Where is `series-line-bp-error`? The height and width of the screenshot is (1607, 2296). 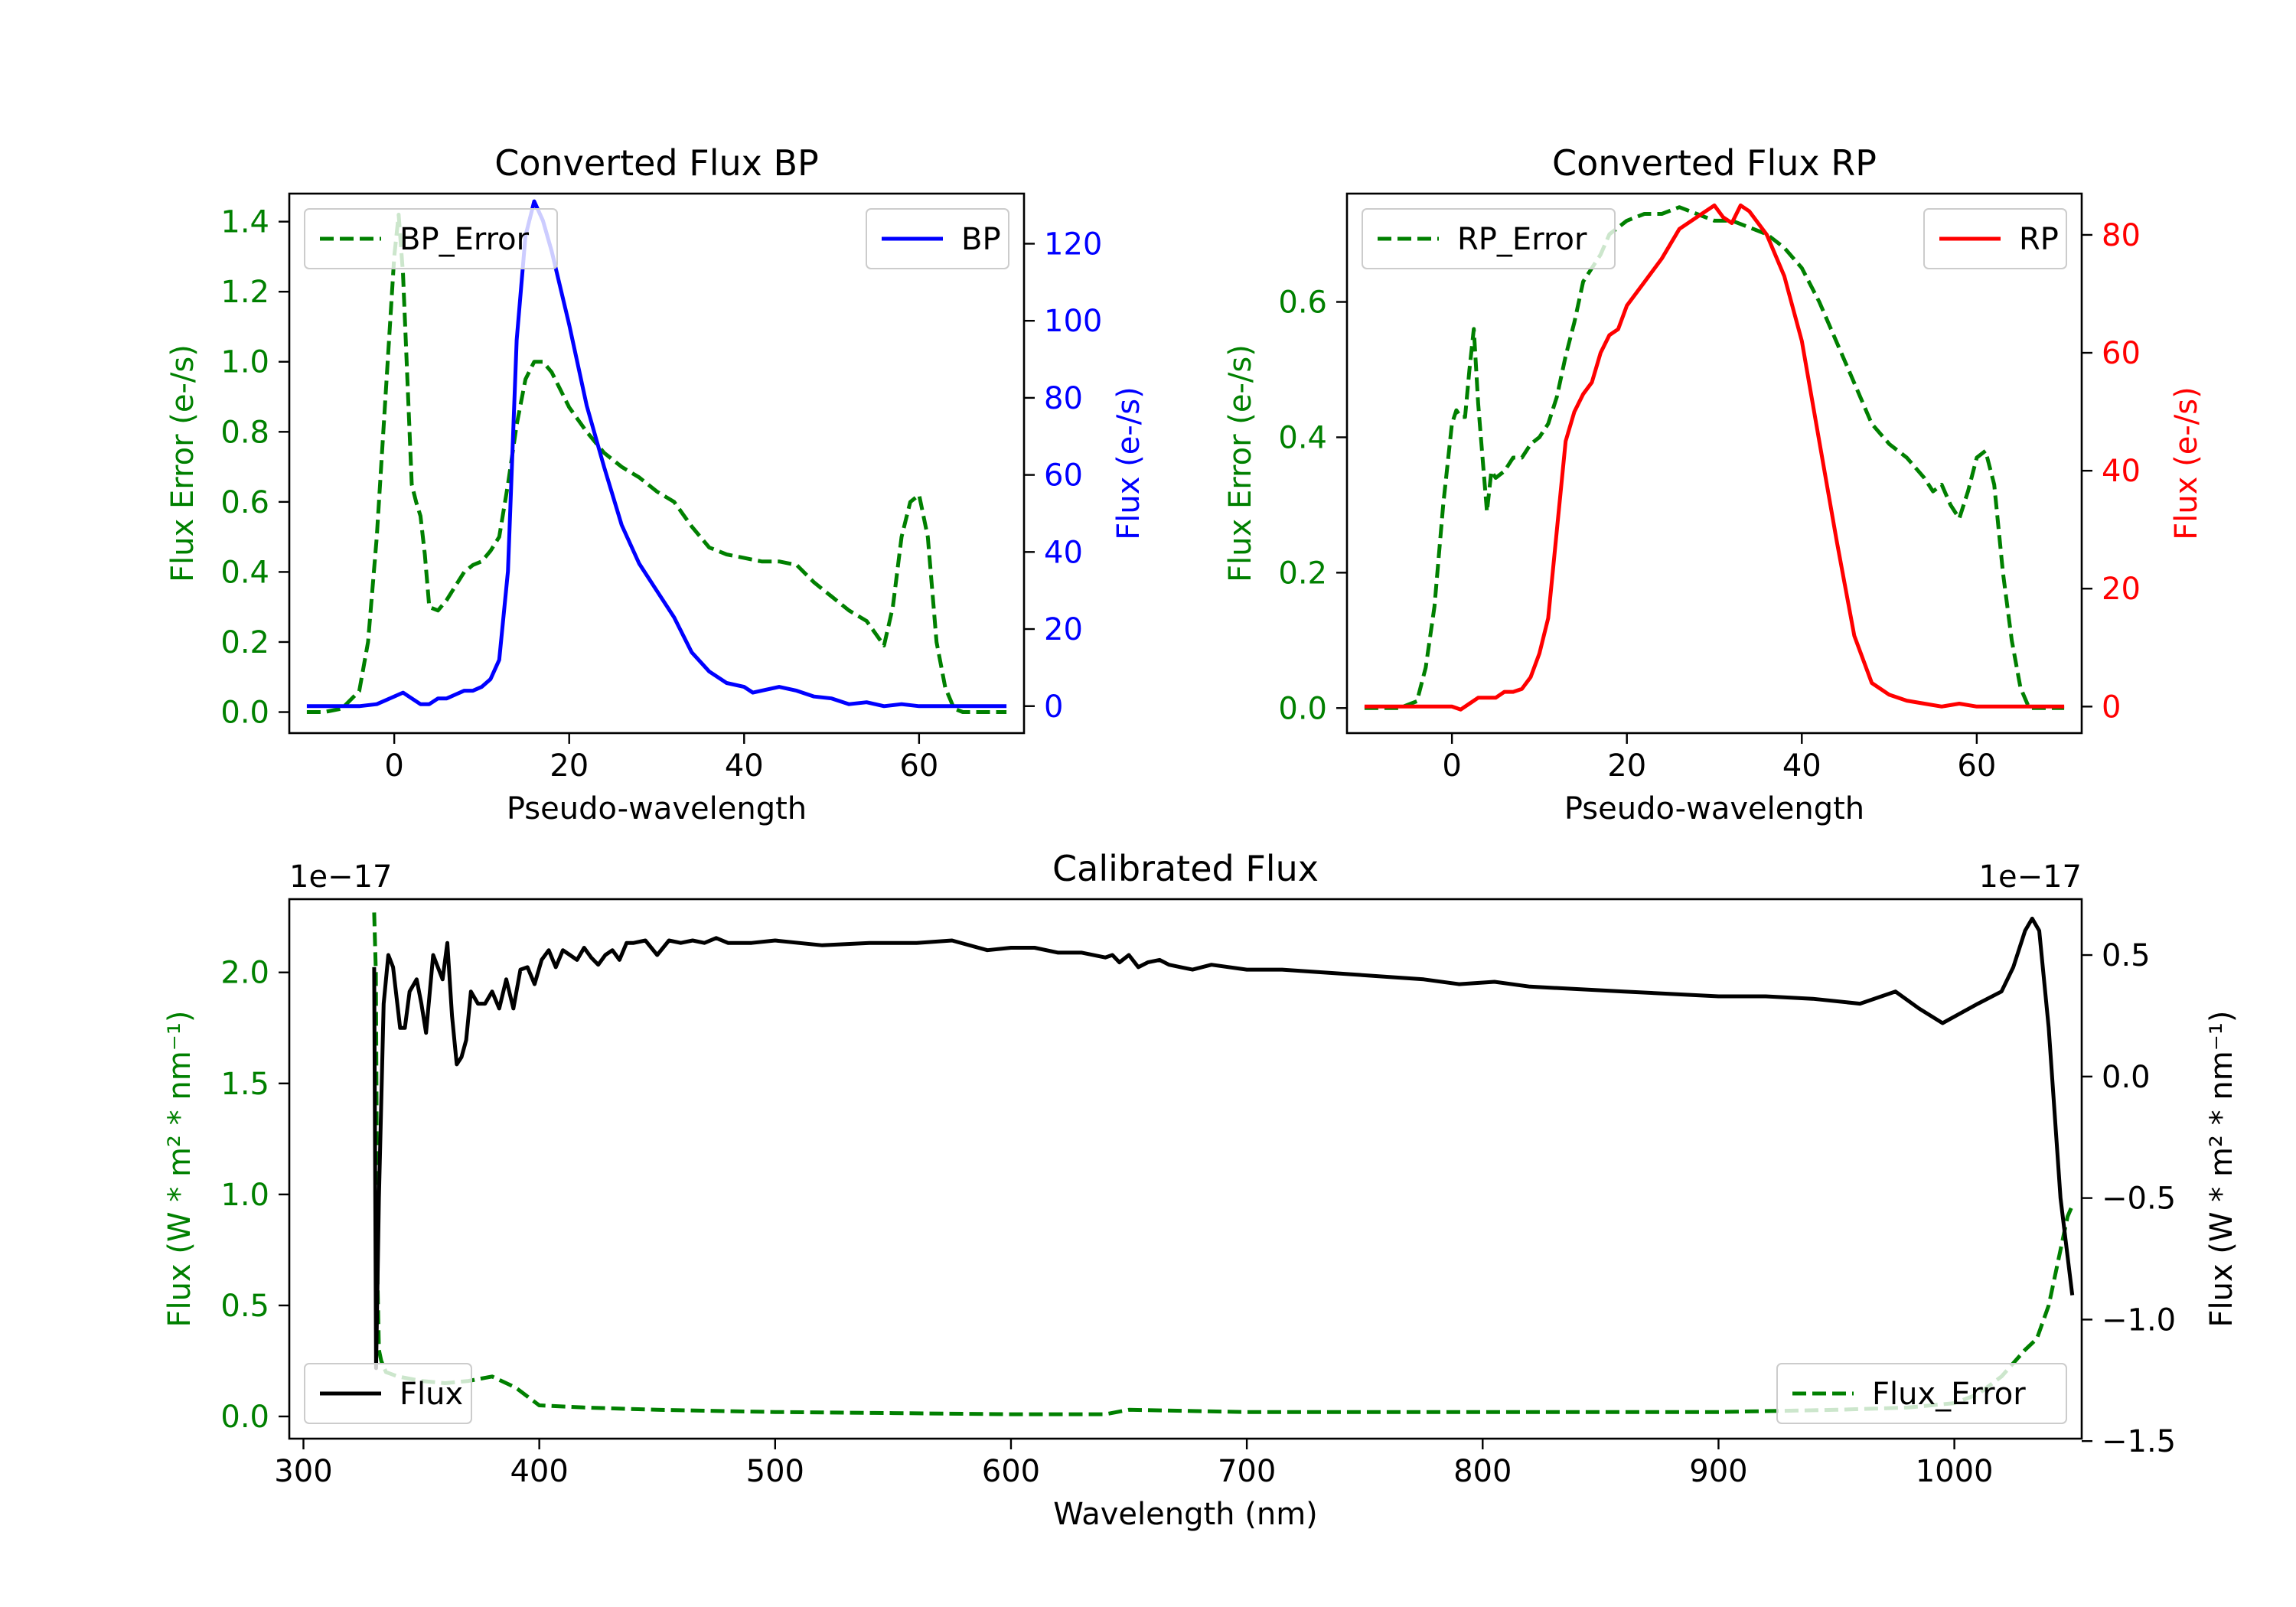
series-line-bp-error is located at coordinates (656, 463).